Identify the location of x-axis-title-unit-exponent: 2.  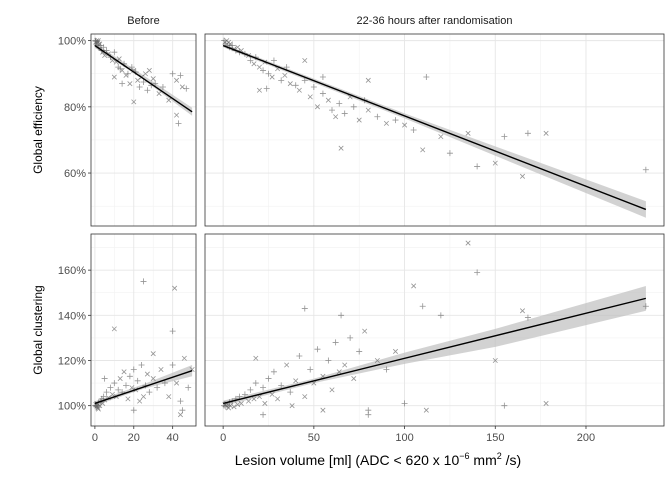
(499, 456).